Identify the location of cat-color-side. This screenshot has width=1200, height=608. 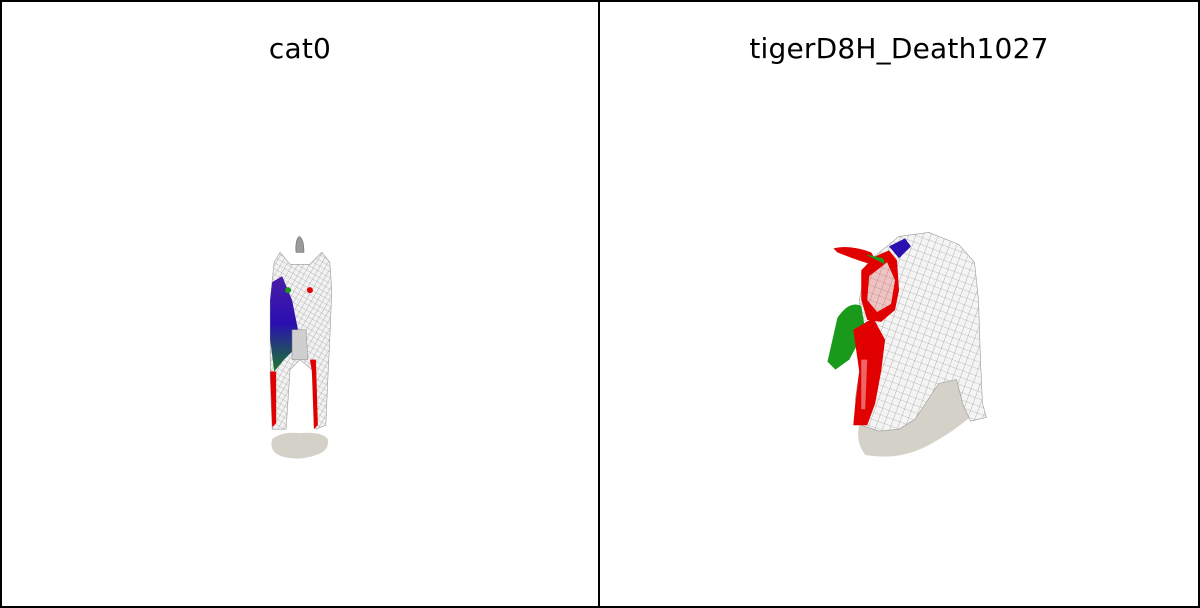
(284, 324).